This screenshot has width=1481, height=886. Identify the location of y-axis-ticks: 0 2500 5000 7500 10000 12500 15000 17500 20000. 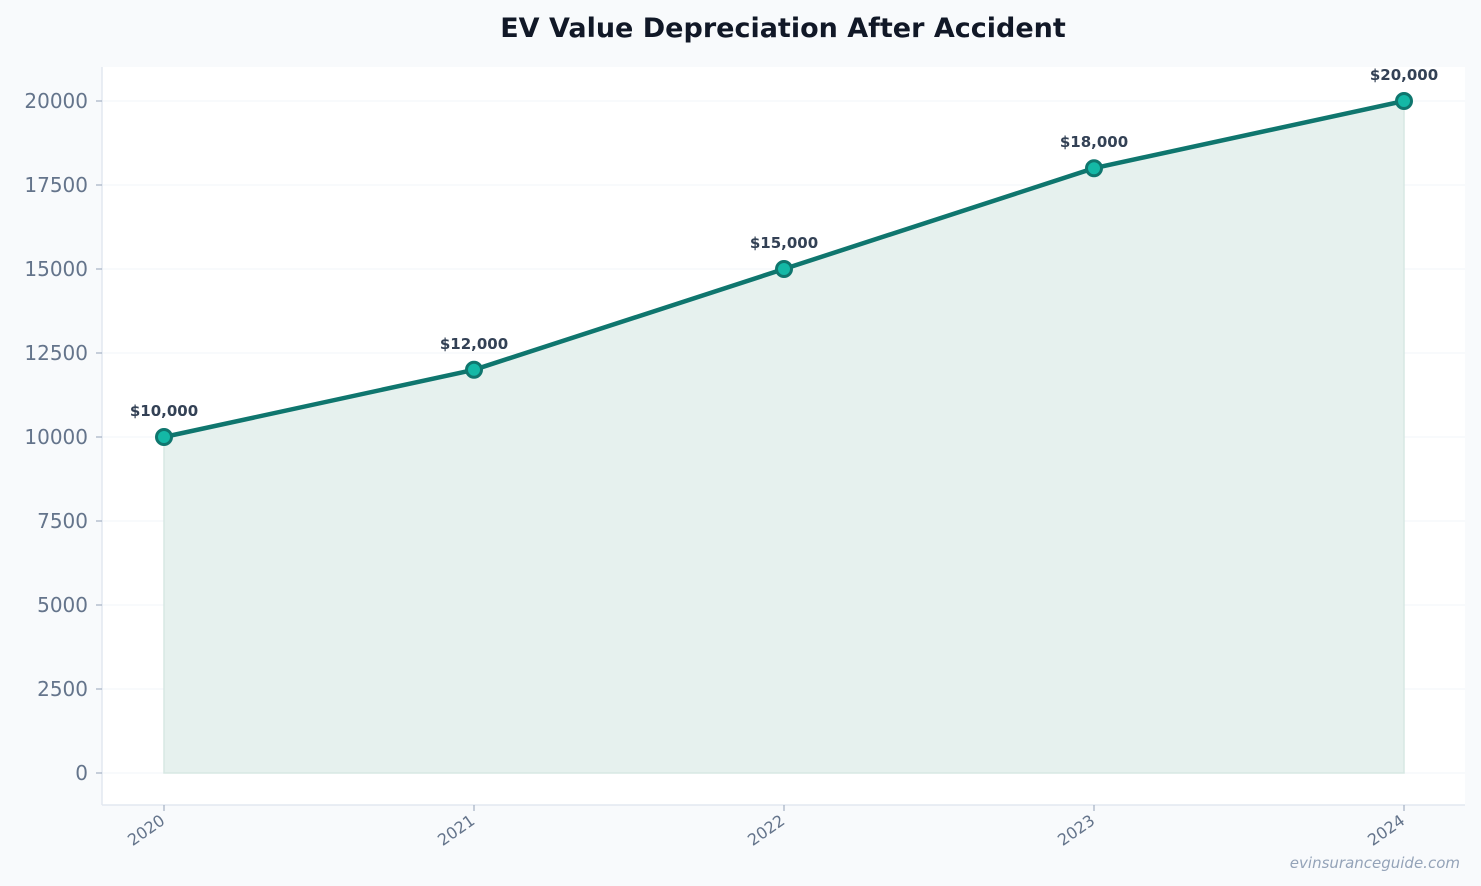
(63, 437).